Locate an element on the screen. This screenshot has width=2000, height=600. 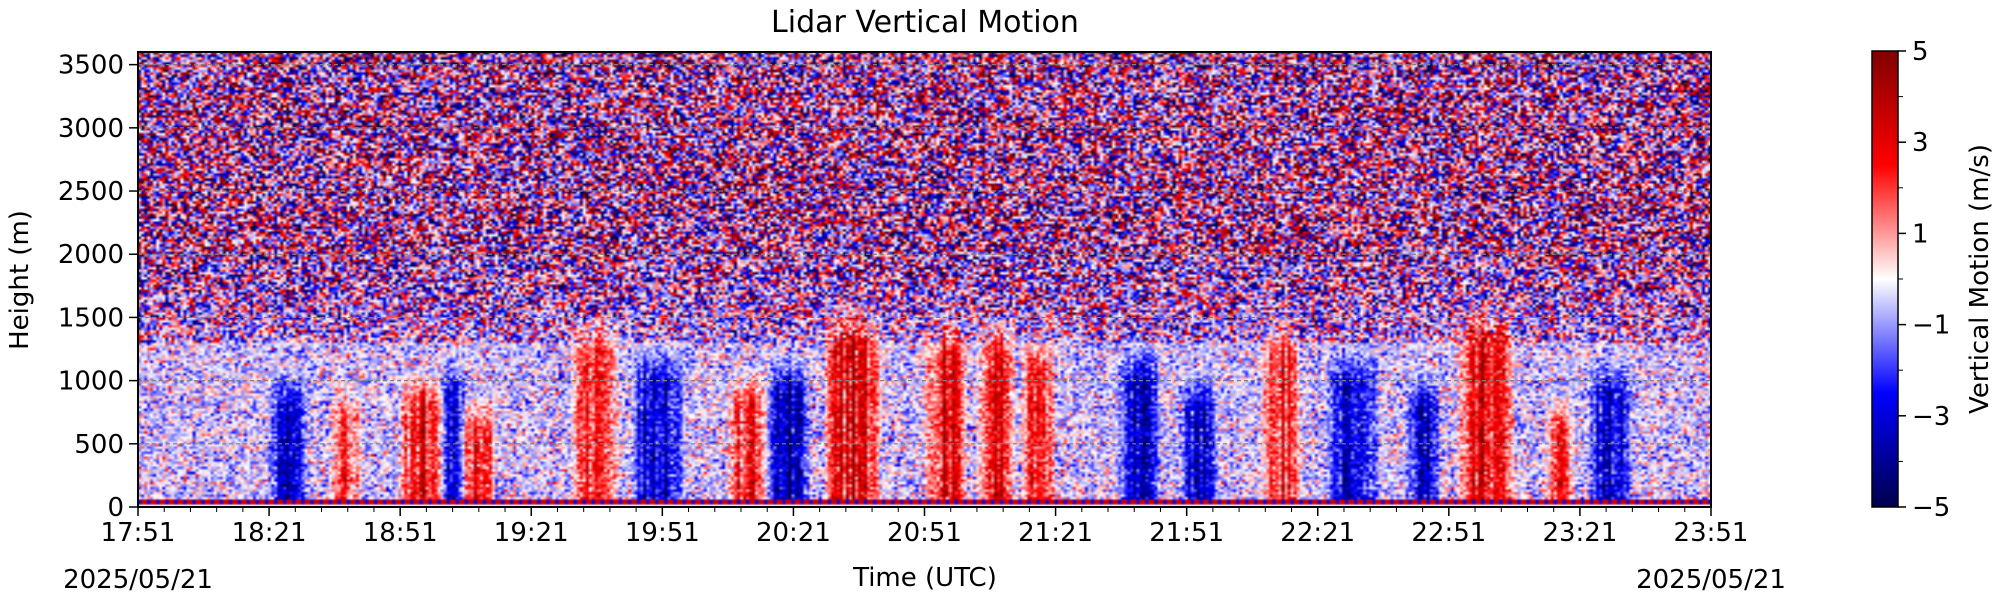
colorbar is located at coordinates (1885, 279).